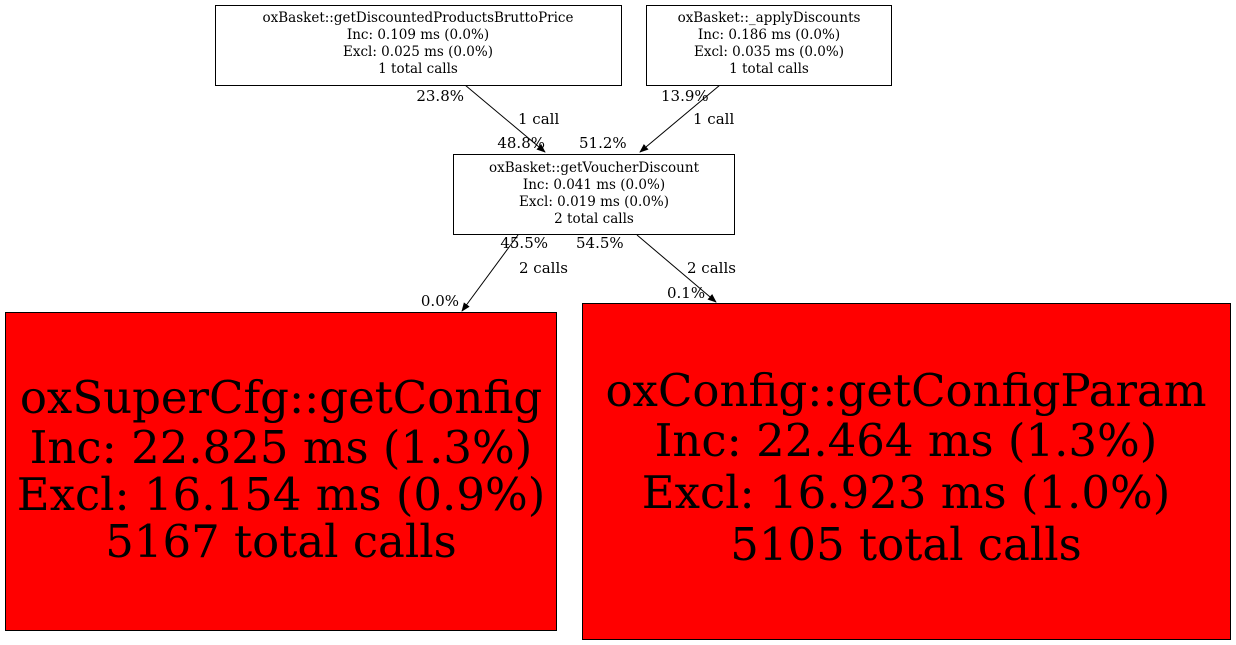 The height and width of the screenshot is (645, 1236). What do you see at coordinates (594, 202) in the screenshot?
I see `node-excl: Excl: 0.019 ms (0.0%)` at bounding box center [594, 202].